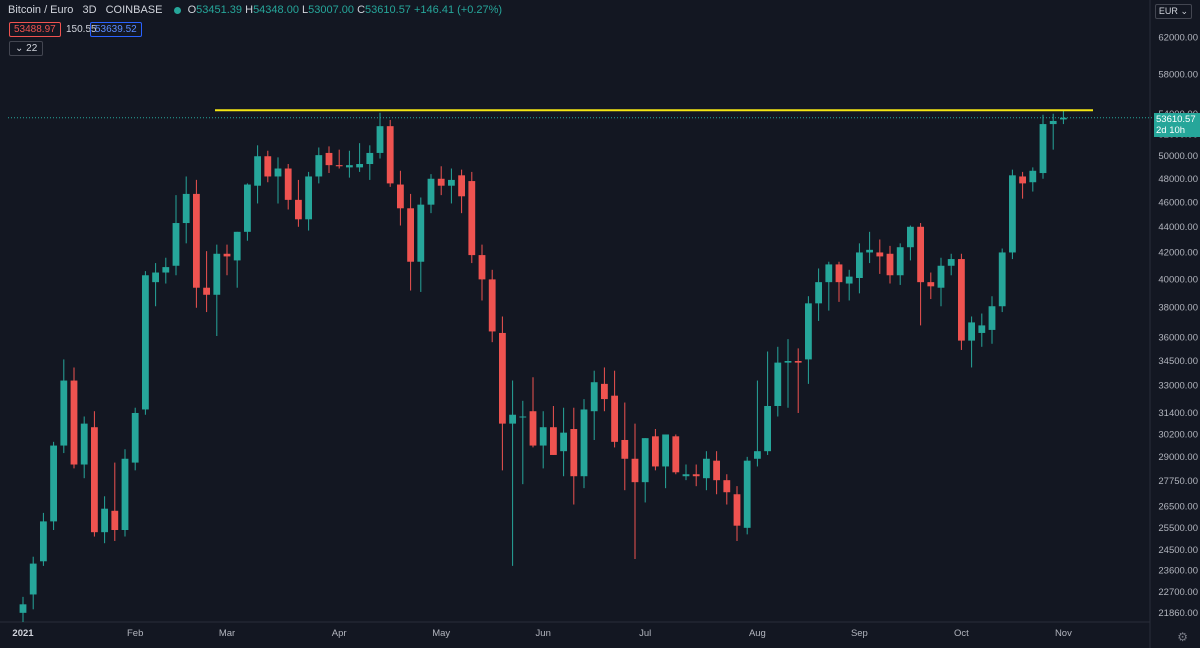 This screenshot has width=1200, height=648. I want to click on price-tick-label: 36000.00, so click(1178, 338).